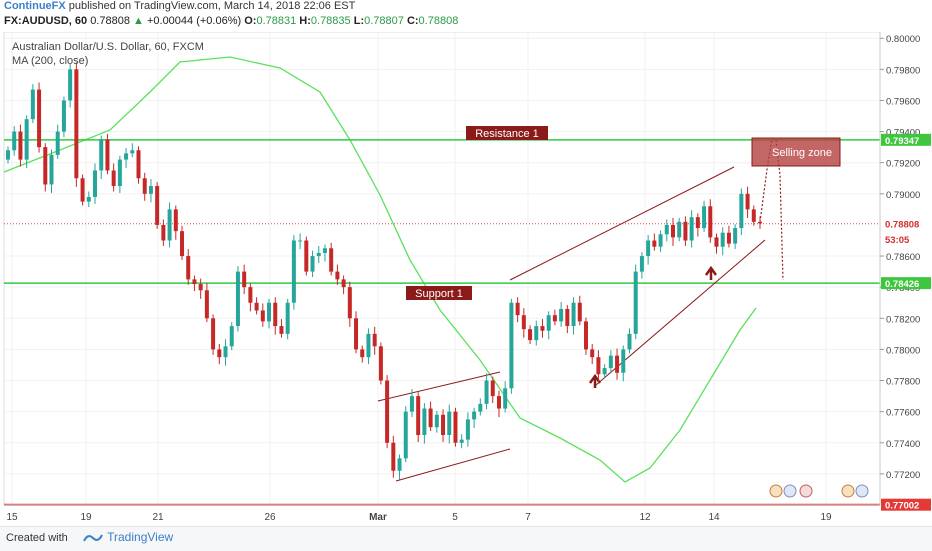  What do you see at coordinates (35, 6) in the screenshot?
I see `author-name: ContinueFX` at bounding box center [35, 6].